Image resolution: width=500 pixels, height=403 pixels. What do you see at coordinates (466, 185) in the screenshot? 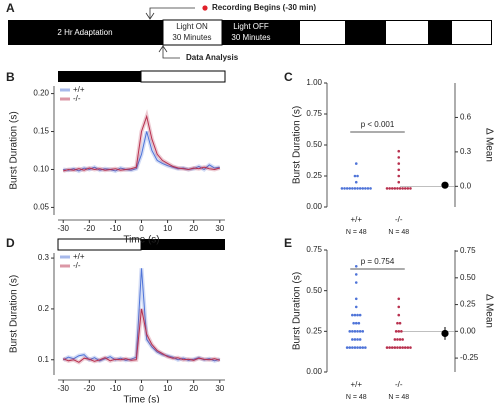
I see `y2-tick-label: 0.0` at bounding box center [466, 185].